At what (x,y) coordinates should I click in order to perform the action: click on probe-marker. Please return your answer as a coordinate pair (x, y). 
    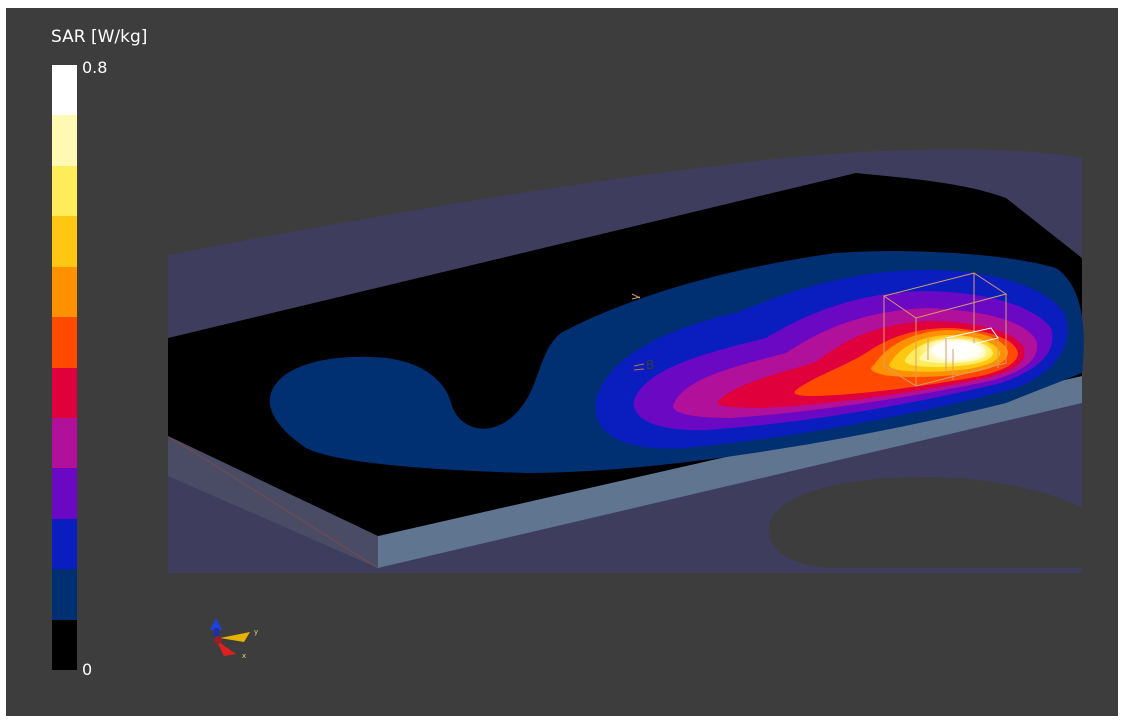
    Looking at the image, I should click on (639, 367).